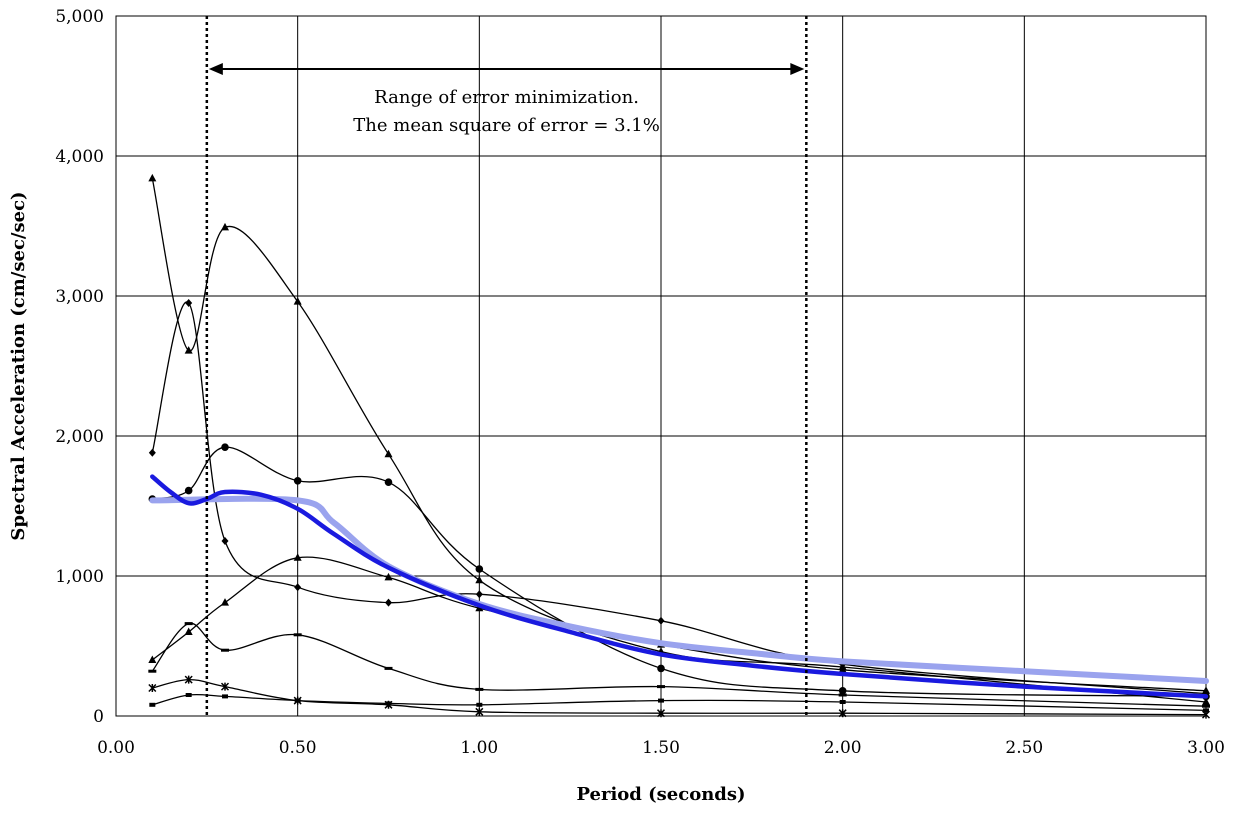  Describe the element at coordinates (843, 748) in the screenshot. I see `x-tick-label: 2.00` at that location.